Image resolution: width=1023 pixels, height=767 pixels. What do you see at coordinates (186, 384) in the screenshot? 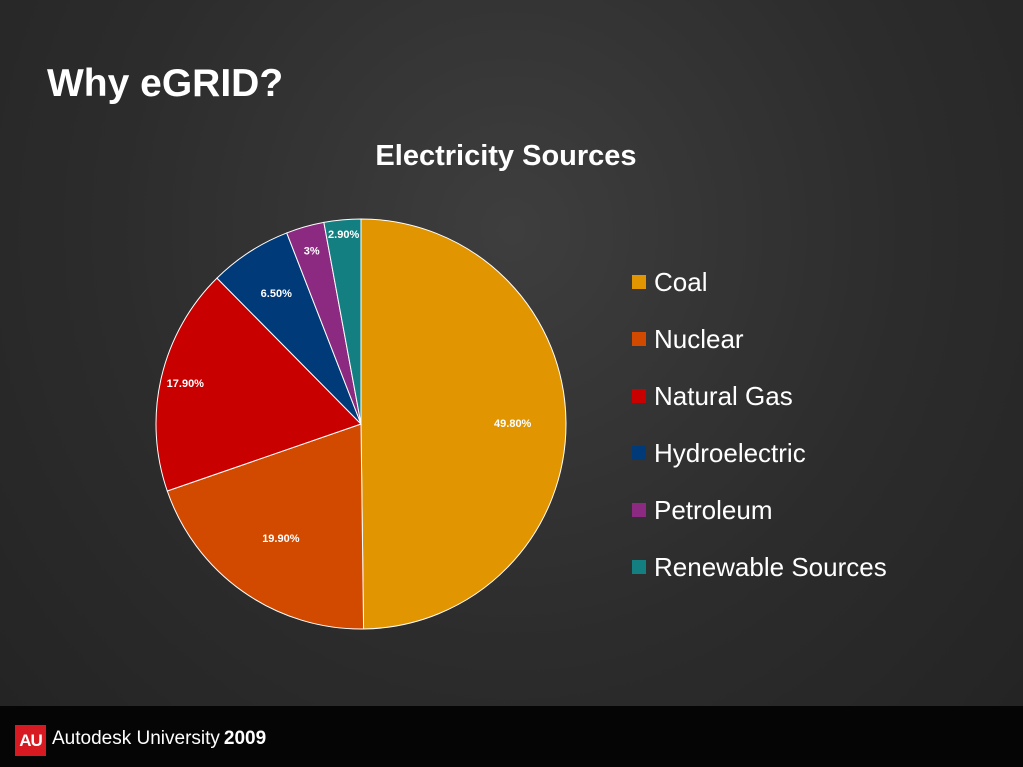
I see `data-label-natural-gas: 17.90%` at bounding box center [186, 384].